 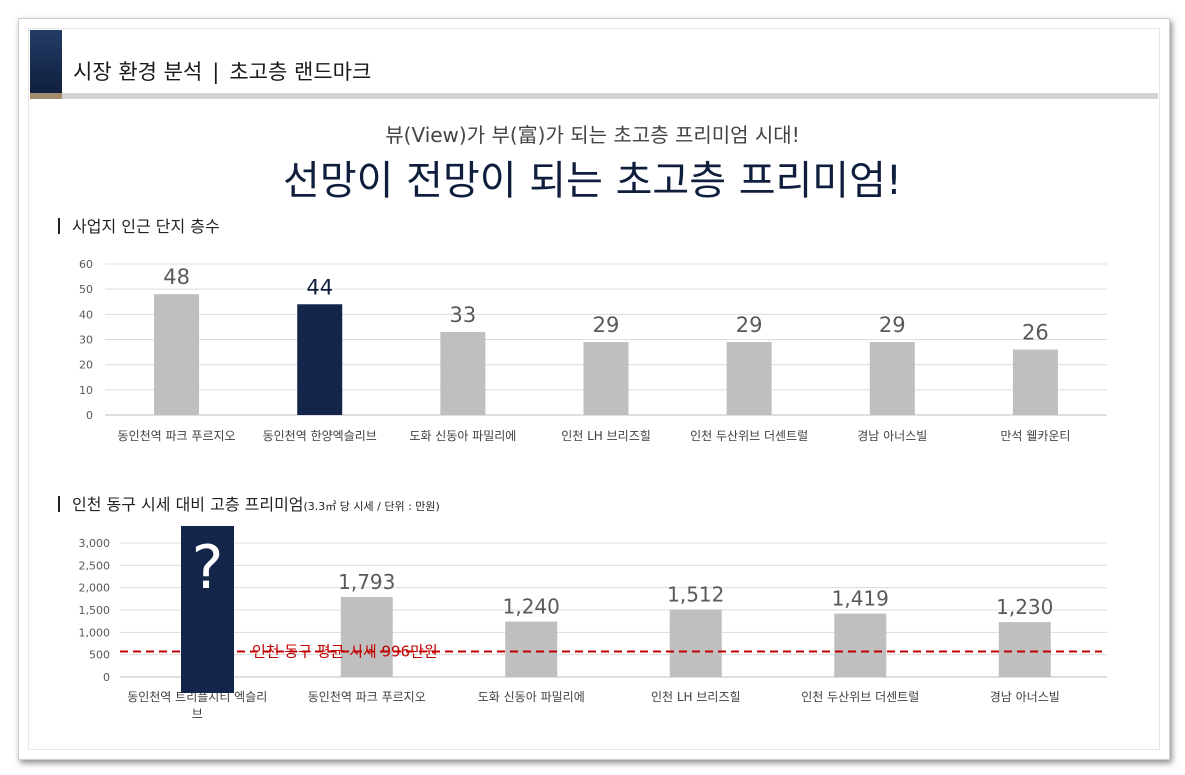 What do you see at coordinates (86, 390) in the screenshot?
I see `y-tick-label: 10` at bounding box center [86, 390].